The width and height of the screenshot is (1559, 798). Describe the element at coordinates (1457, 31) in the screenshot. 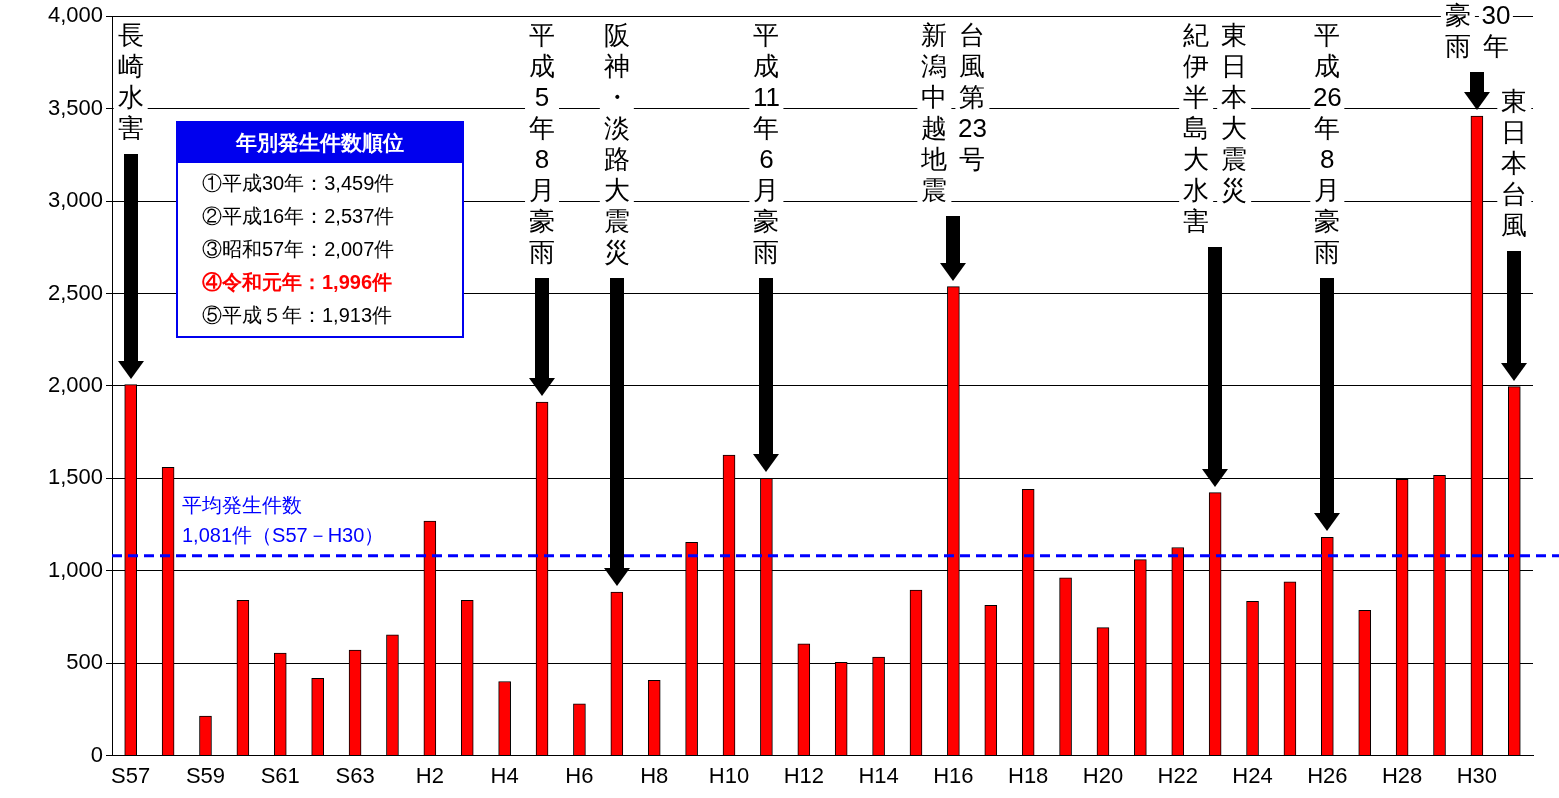

I see `annotation: 豪雨` at that location.